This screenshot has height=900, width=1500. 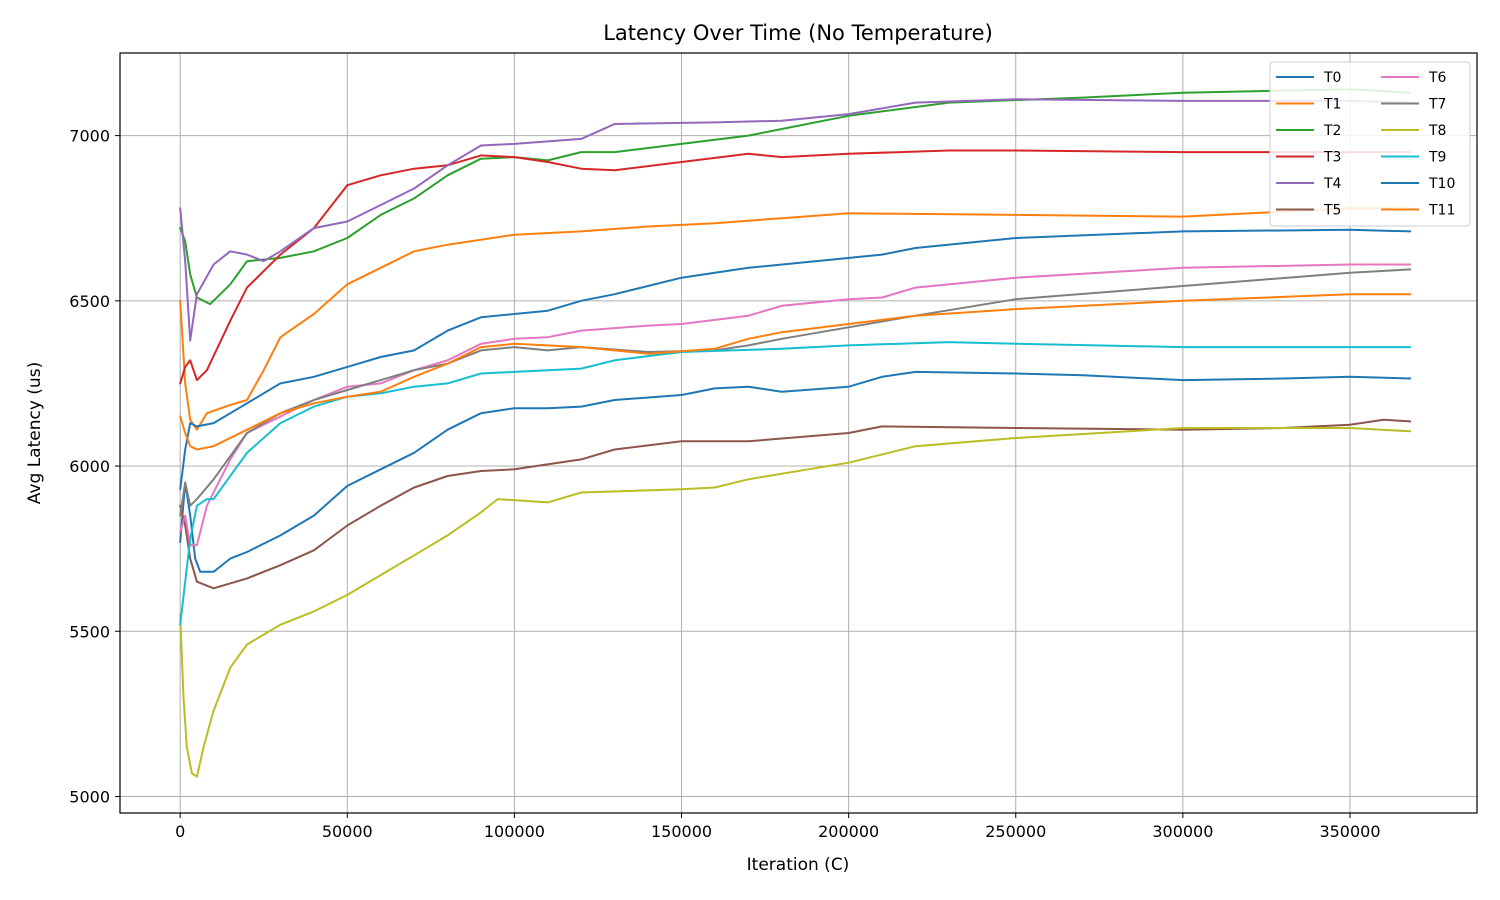 What do you see at coordinates (1441, 211) in the screenshot?
I see `legend-label-t11: T11` at bounding box center [1441, 211].